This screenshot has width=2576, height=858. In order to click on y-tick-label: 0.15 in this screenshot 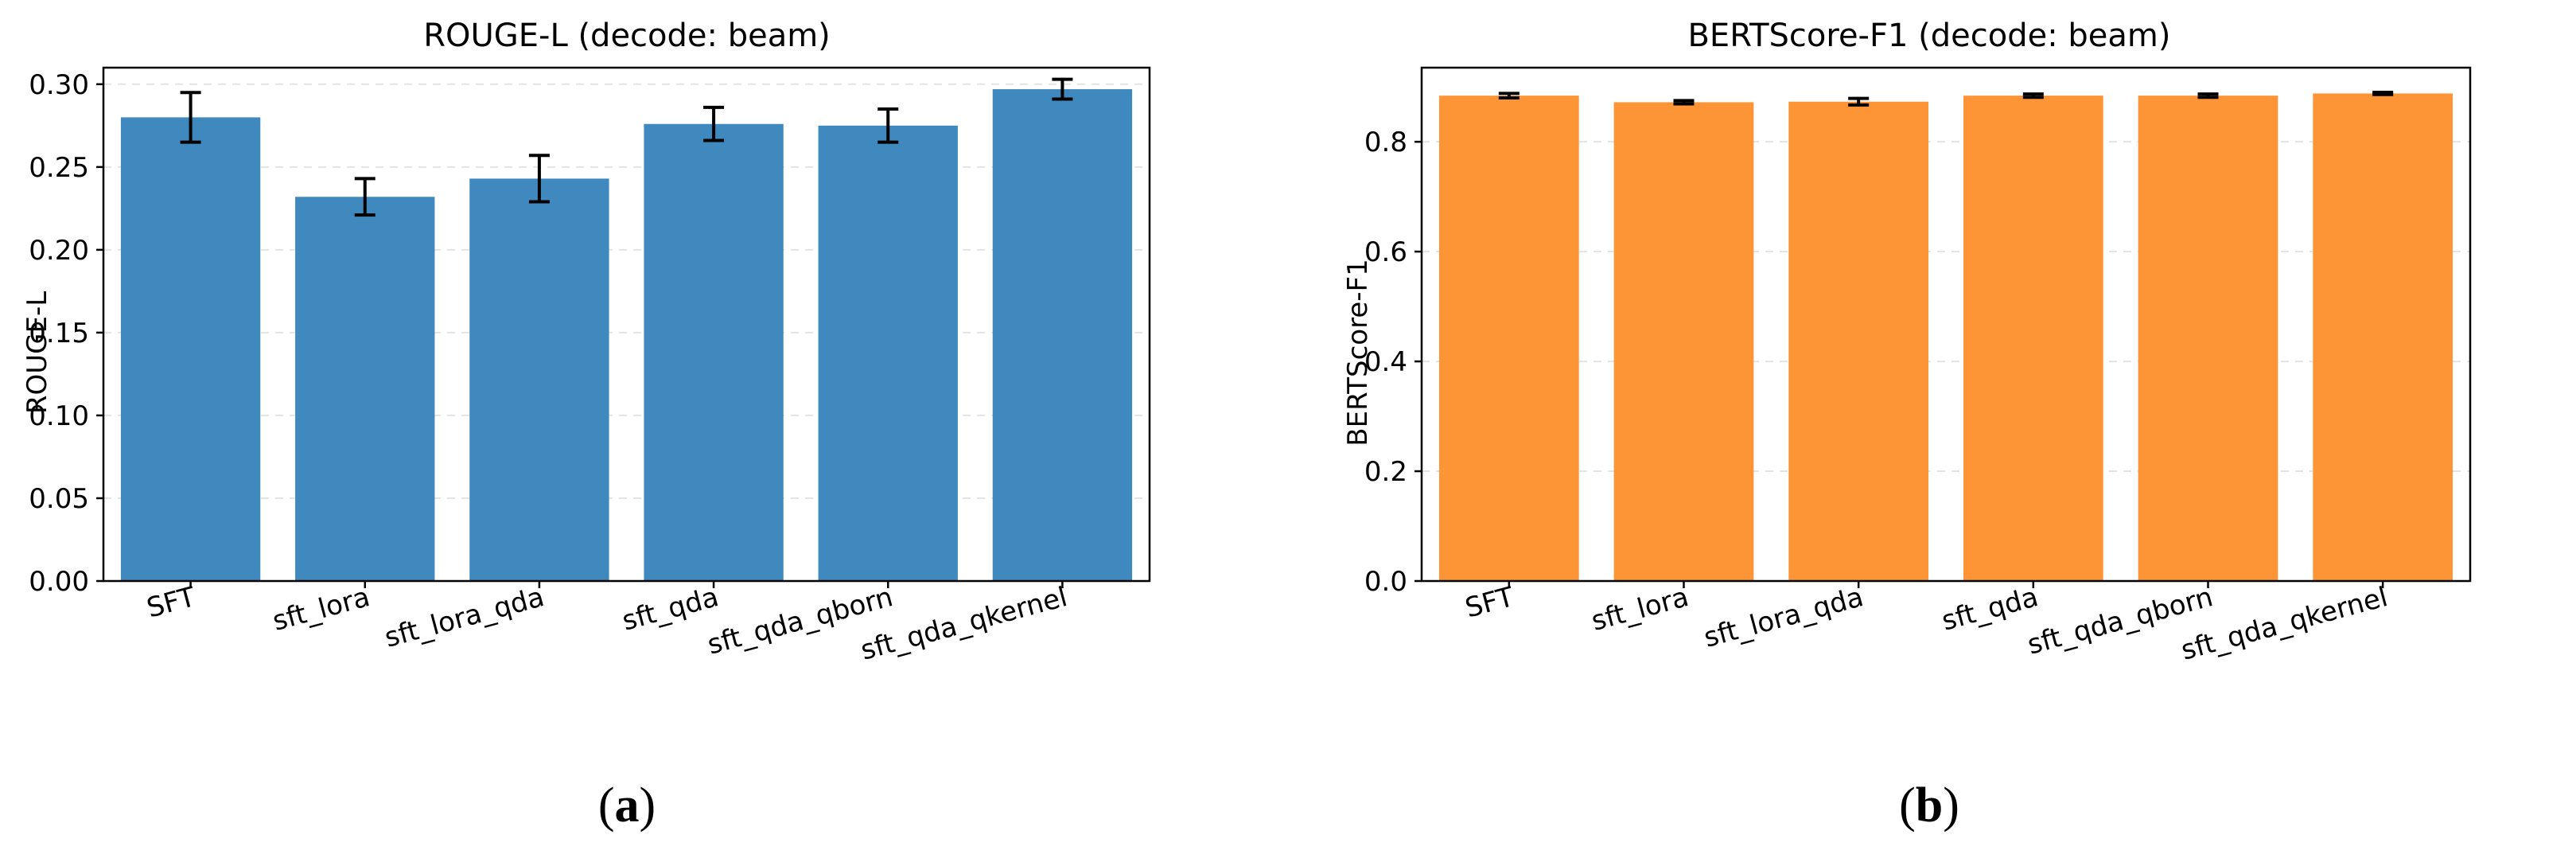, I will do `click(59, 333)`.